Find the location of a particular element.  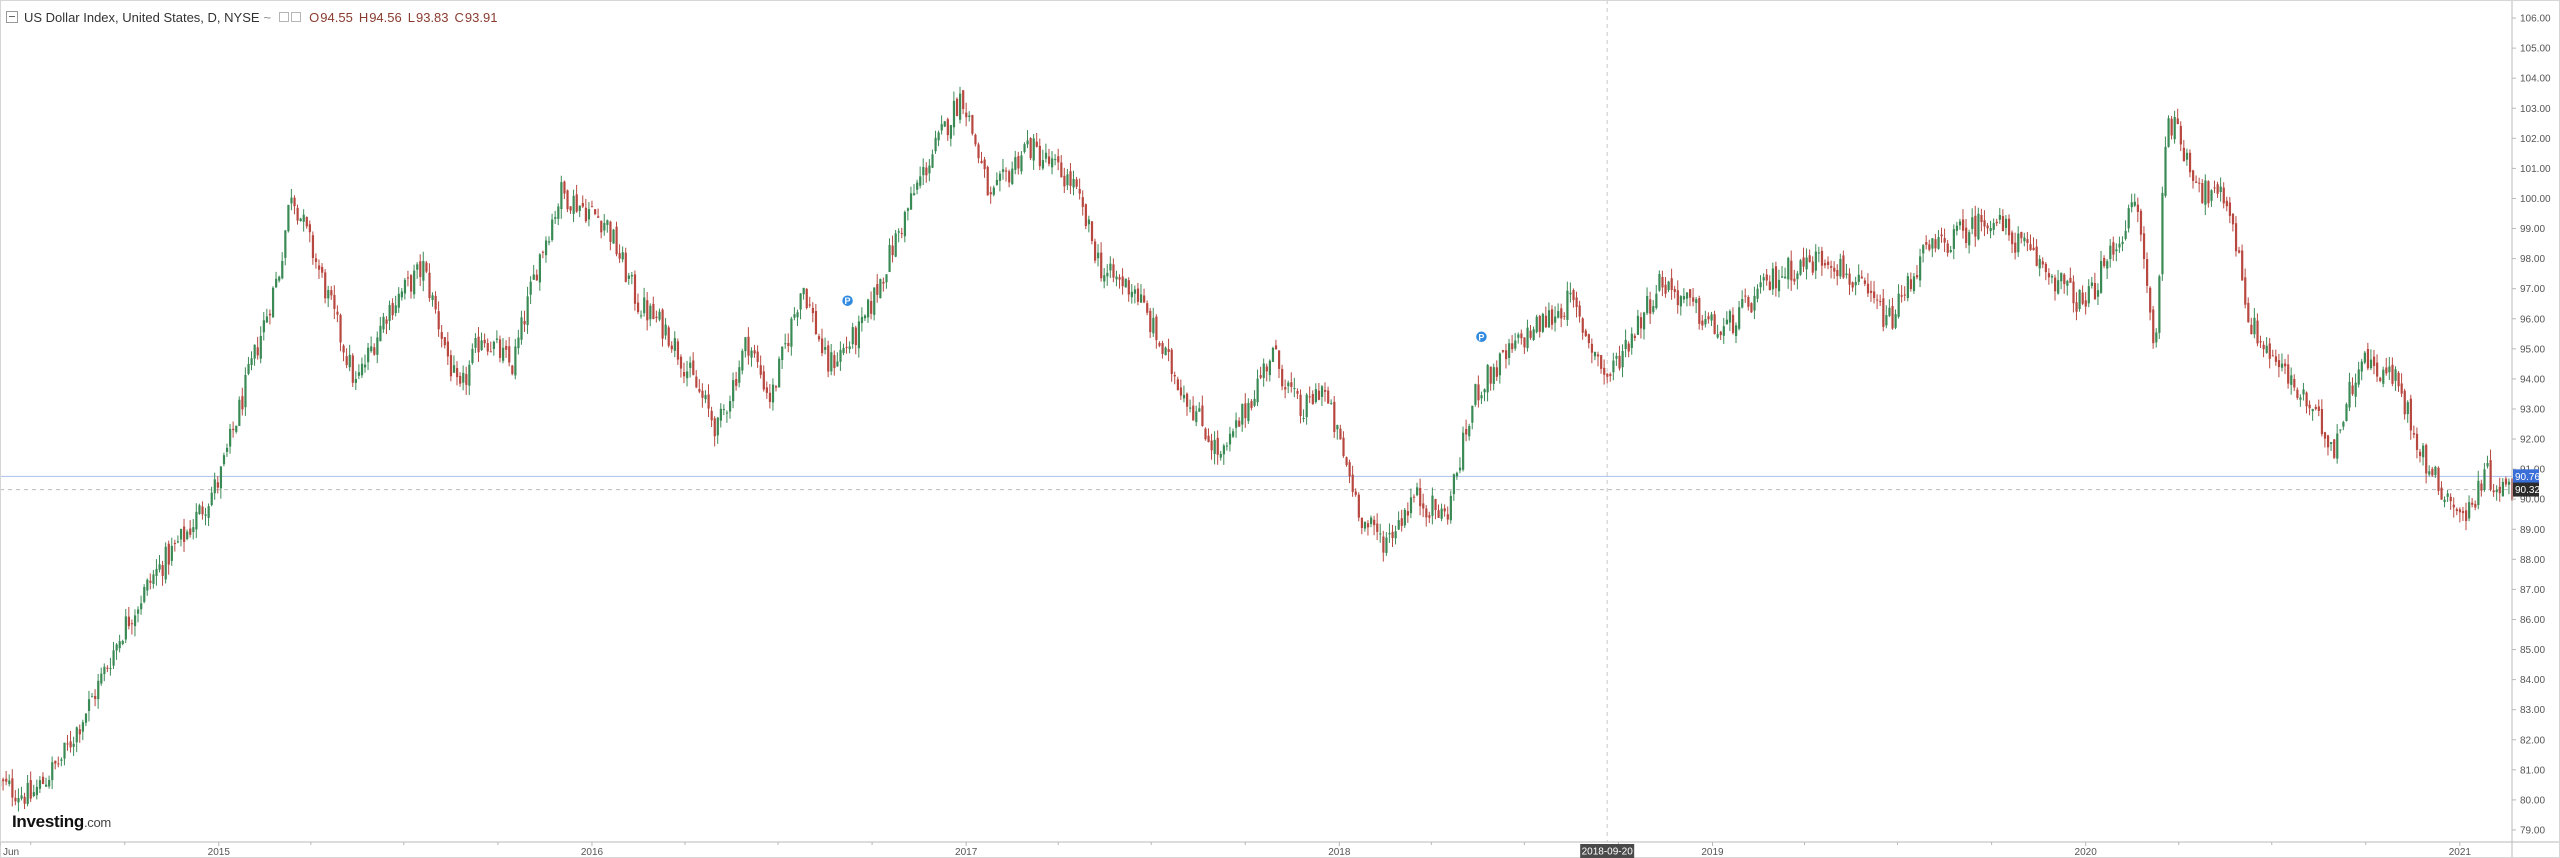

event-markers: PP is located at coordinates (1164, 318).